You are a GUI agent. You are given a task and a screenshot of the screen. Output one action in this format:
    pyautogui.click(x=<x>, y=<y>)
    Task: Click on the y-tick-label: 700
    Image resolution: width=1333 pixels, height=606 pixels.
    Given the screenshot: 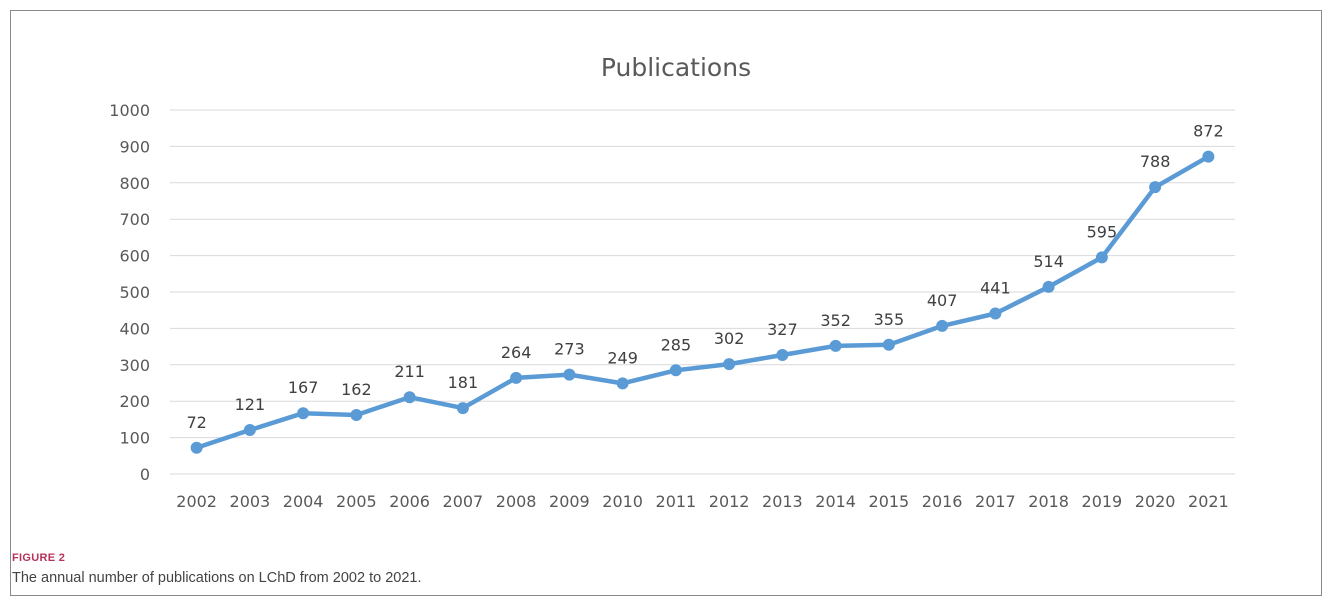 What is the action you would take?
    pyautogui.click(x=134, y=219)
    